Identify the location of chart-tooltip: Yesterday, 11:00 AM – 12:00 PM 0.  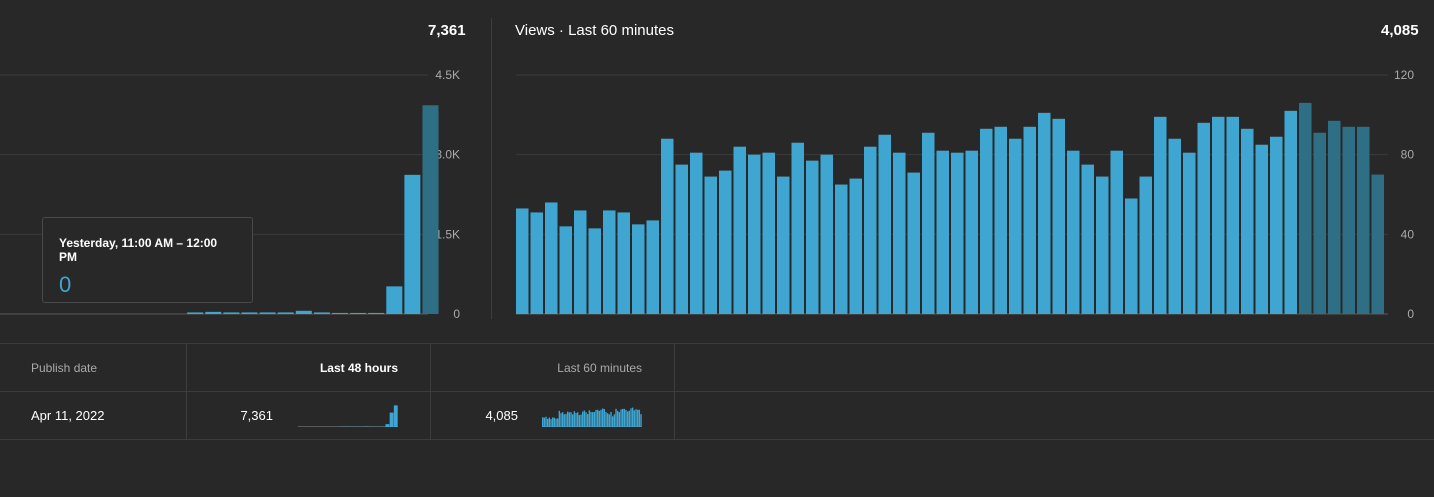
(147, 260).